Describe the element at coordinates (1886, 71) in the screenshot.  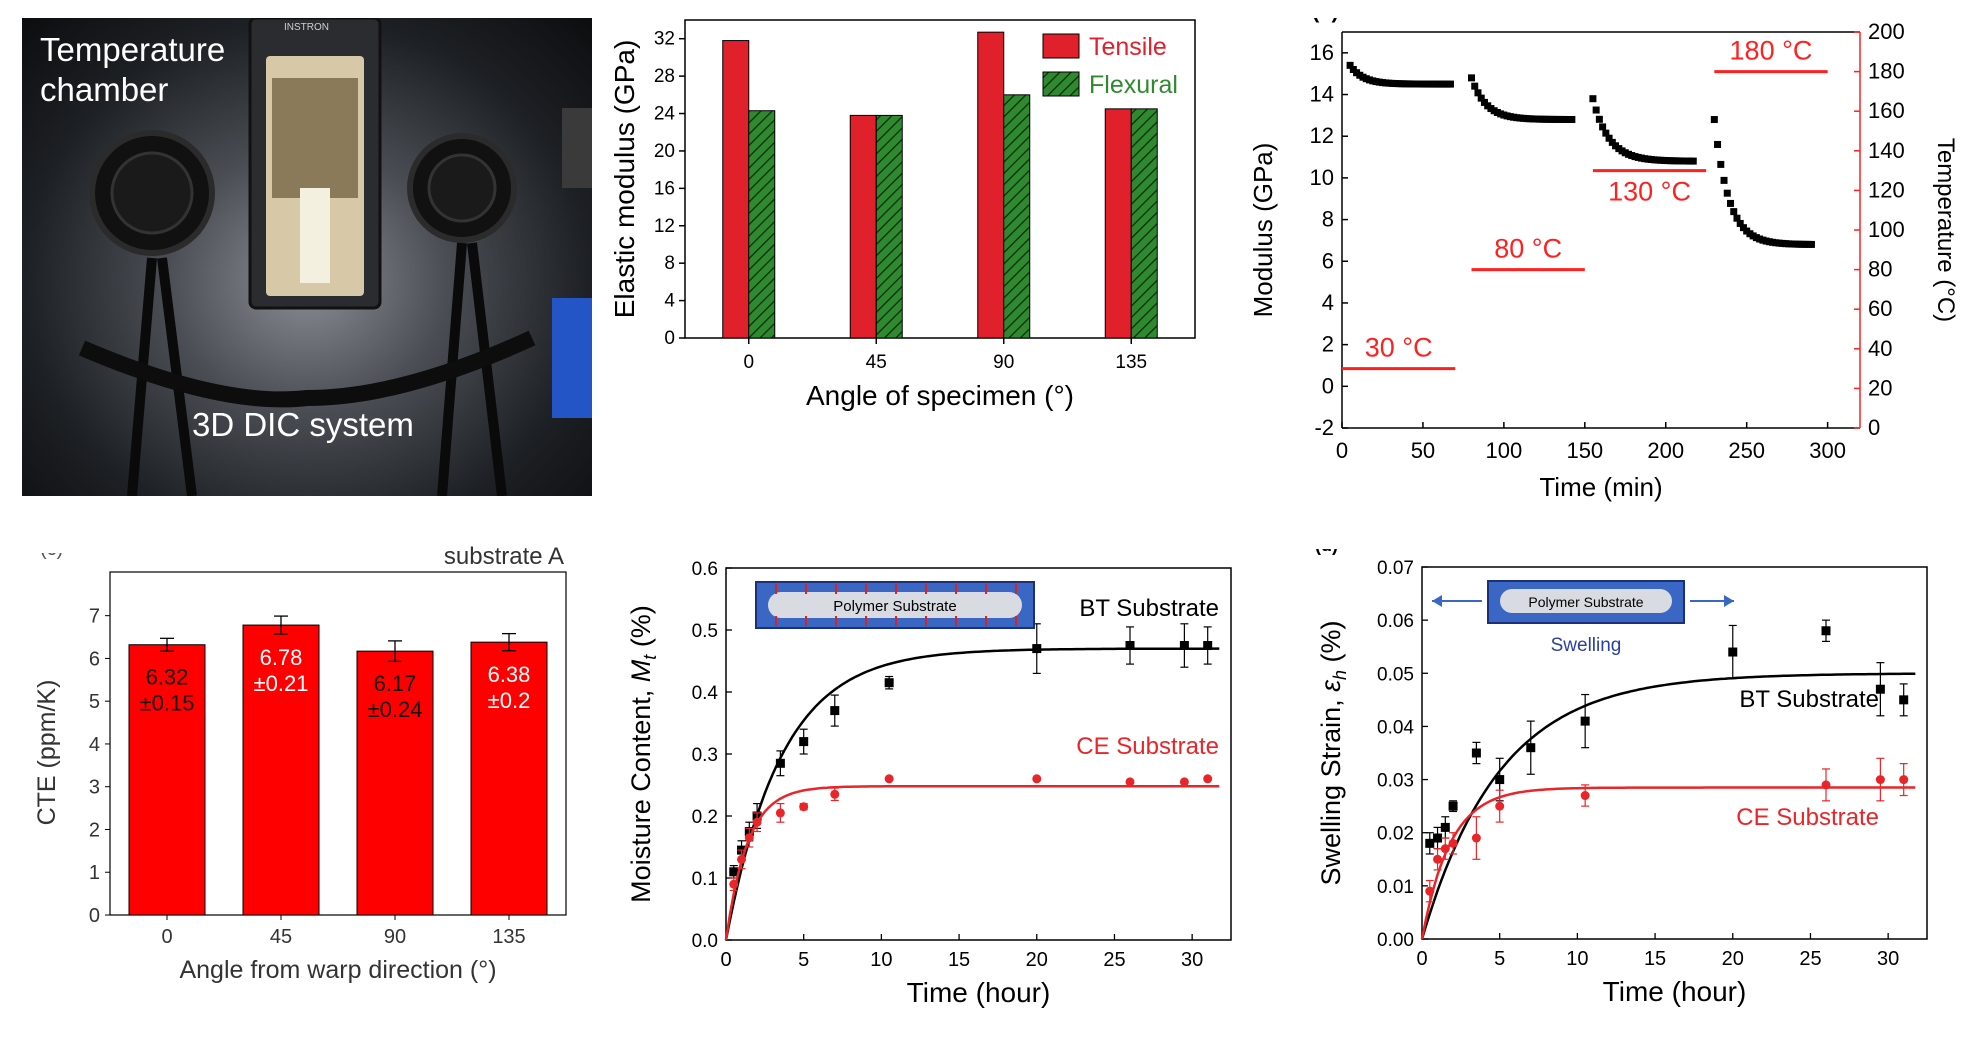
I see `y2-tick-label: 180` at that location.